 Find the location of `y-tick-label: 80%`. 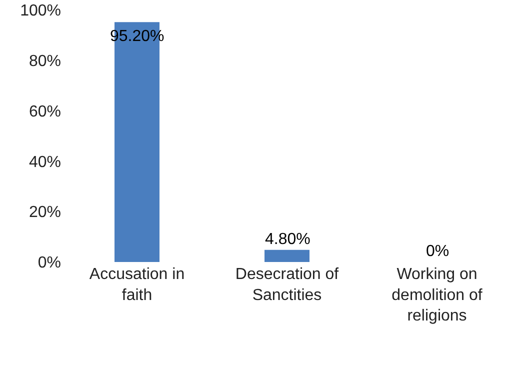

y-tick-label: 80% is located at coordinates (44, 61).